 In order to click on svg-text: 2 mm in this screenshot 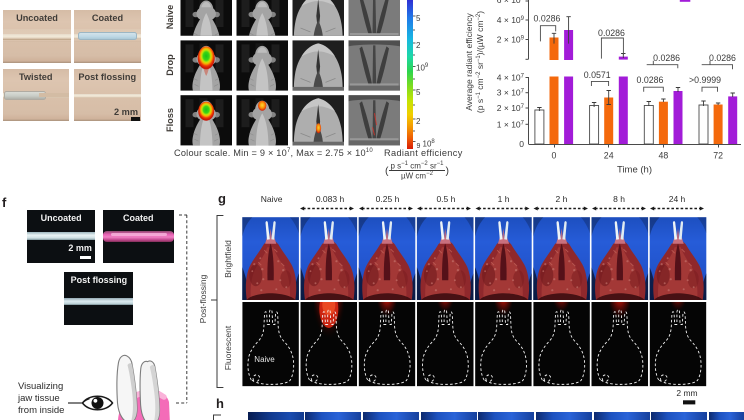, I will do `click(686, 393)`.